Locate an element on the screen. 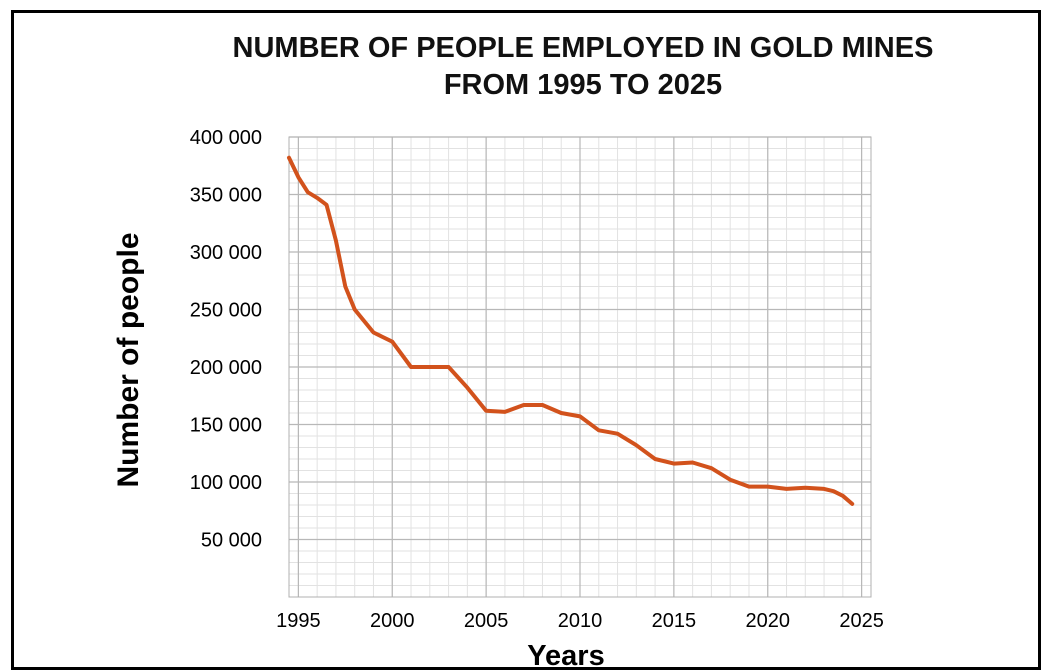  y-tick-label: 150 000 is located at coordinates (226, 426).